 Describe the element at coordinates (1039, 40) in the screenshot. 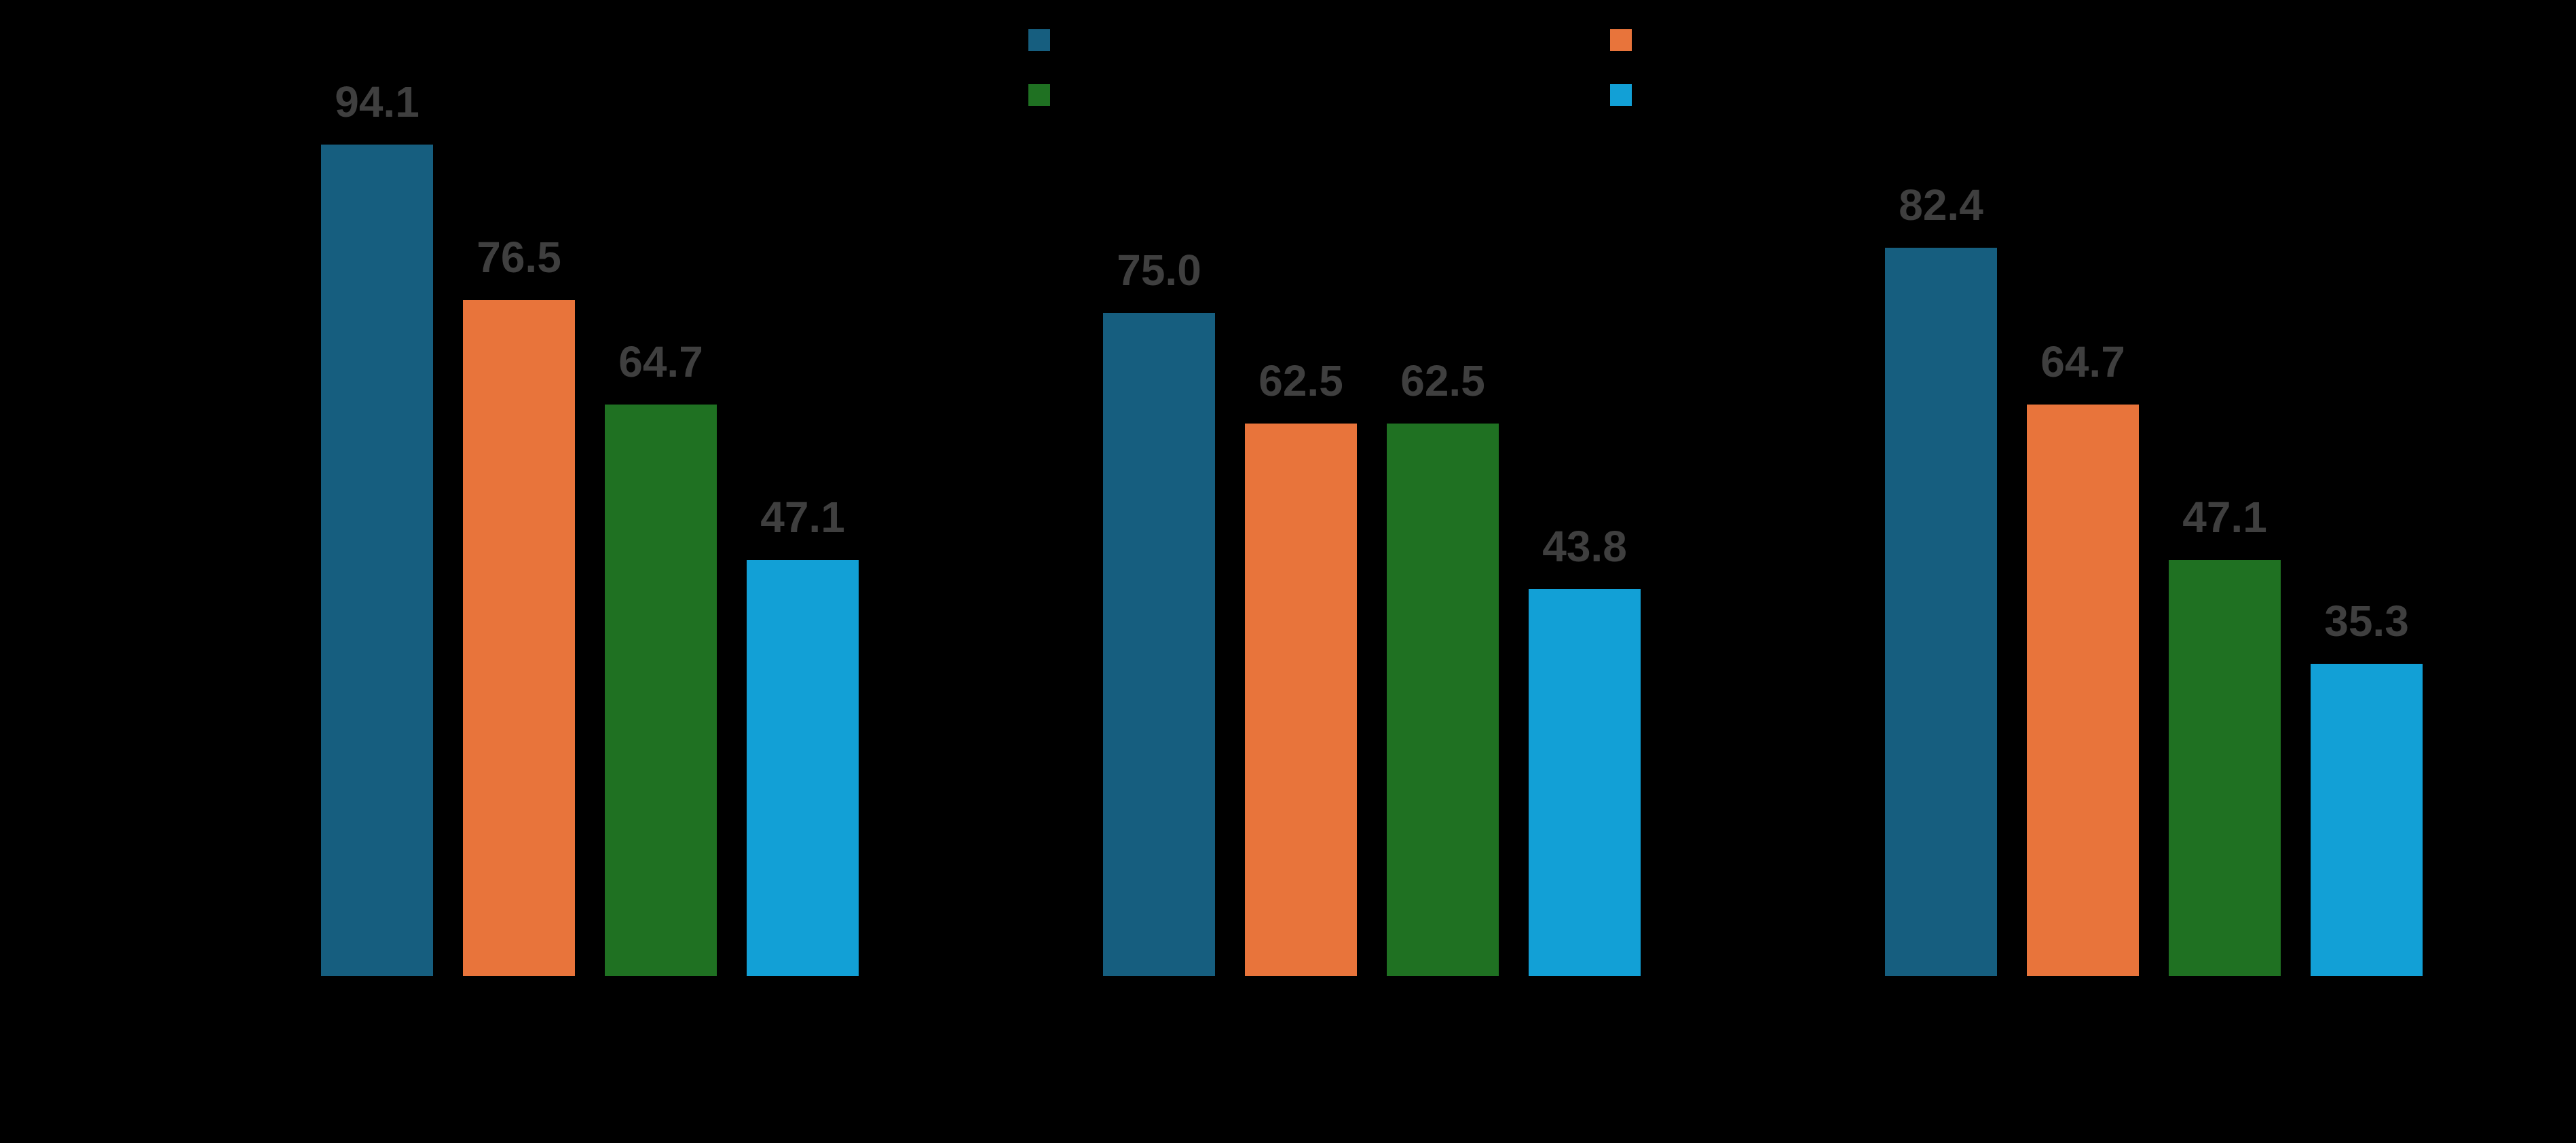

I see `legend-swatch-blue` at that location.